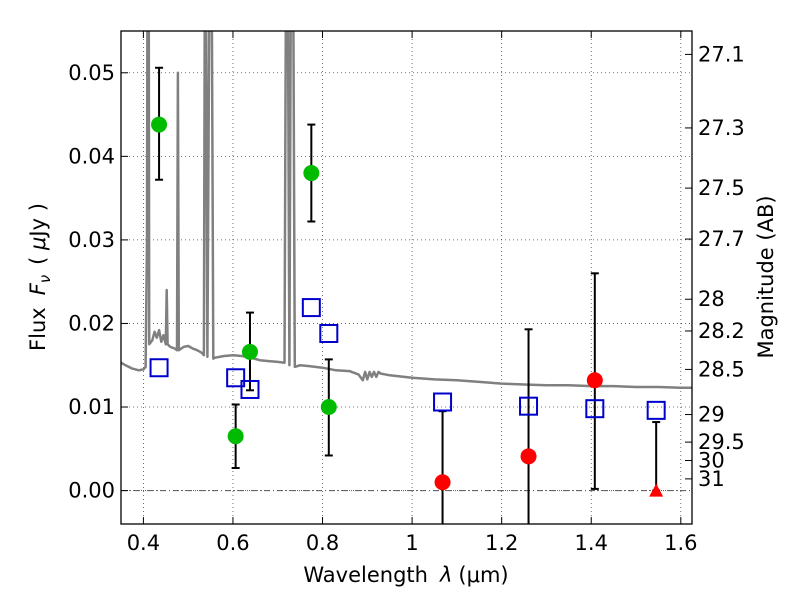 The width and height of the screenshot is (800, 600). I want to click on upper-limit-point, so click(656, 490).